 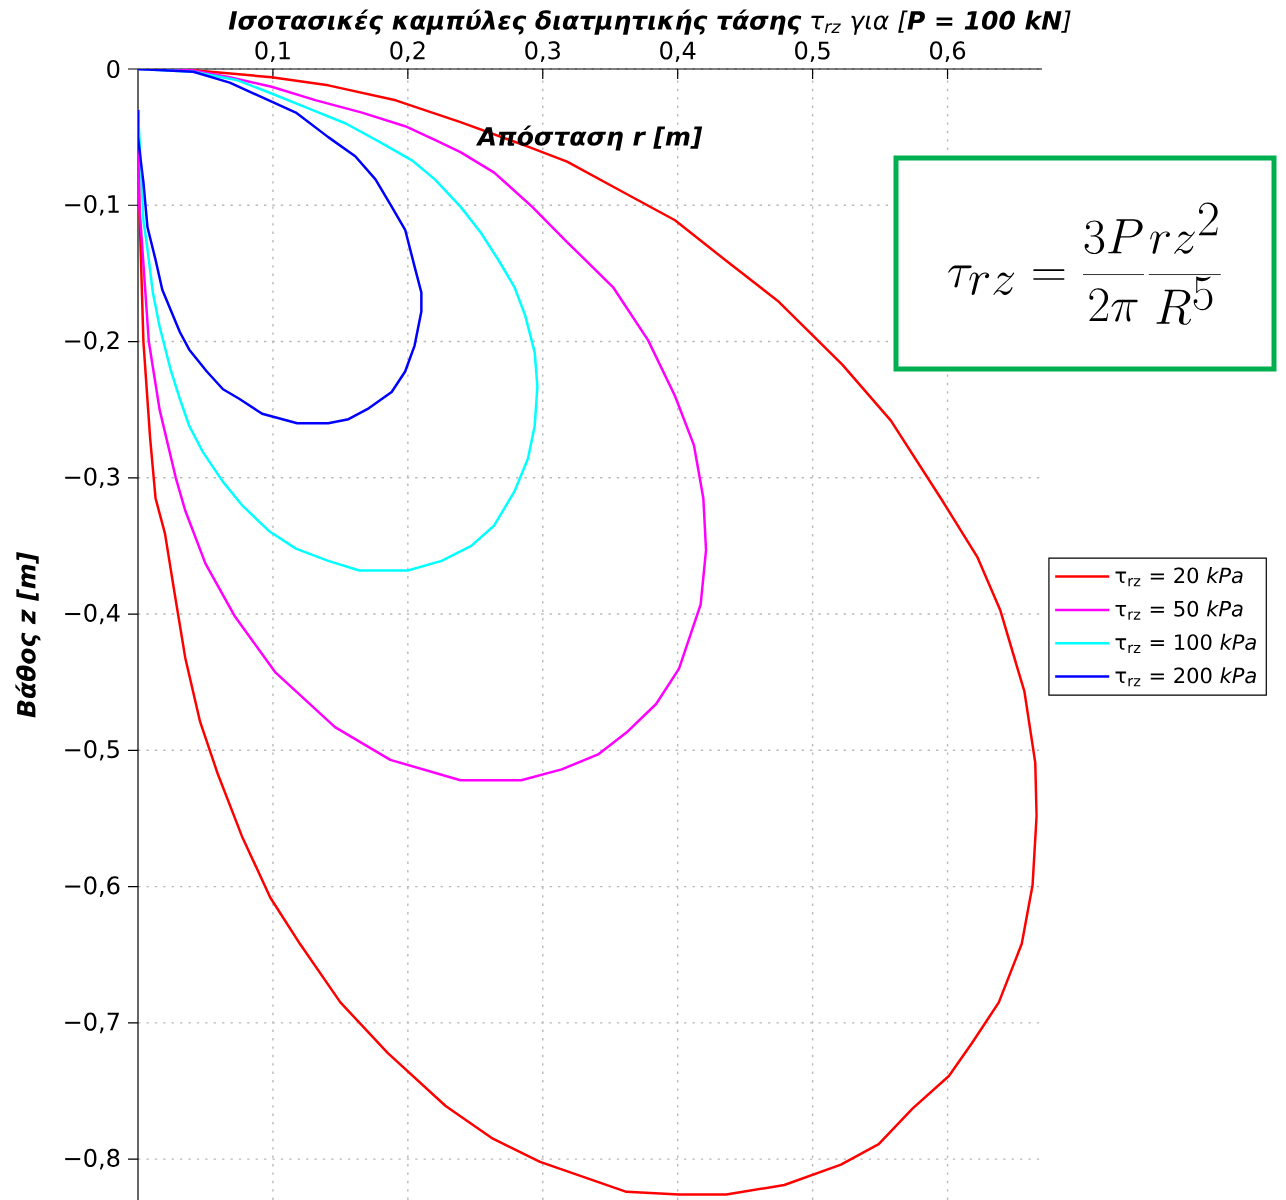 I want to click on y-axis-title: Βάθος z [m], so click(x=28, y=635).